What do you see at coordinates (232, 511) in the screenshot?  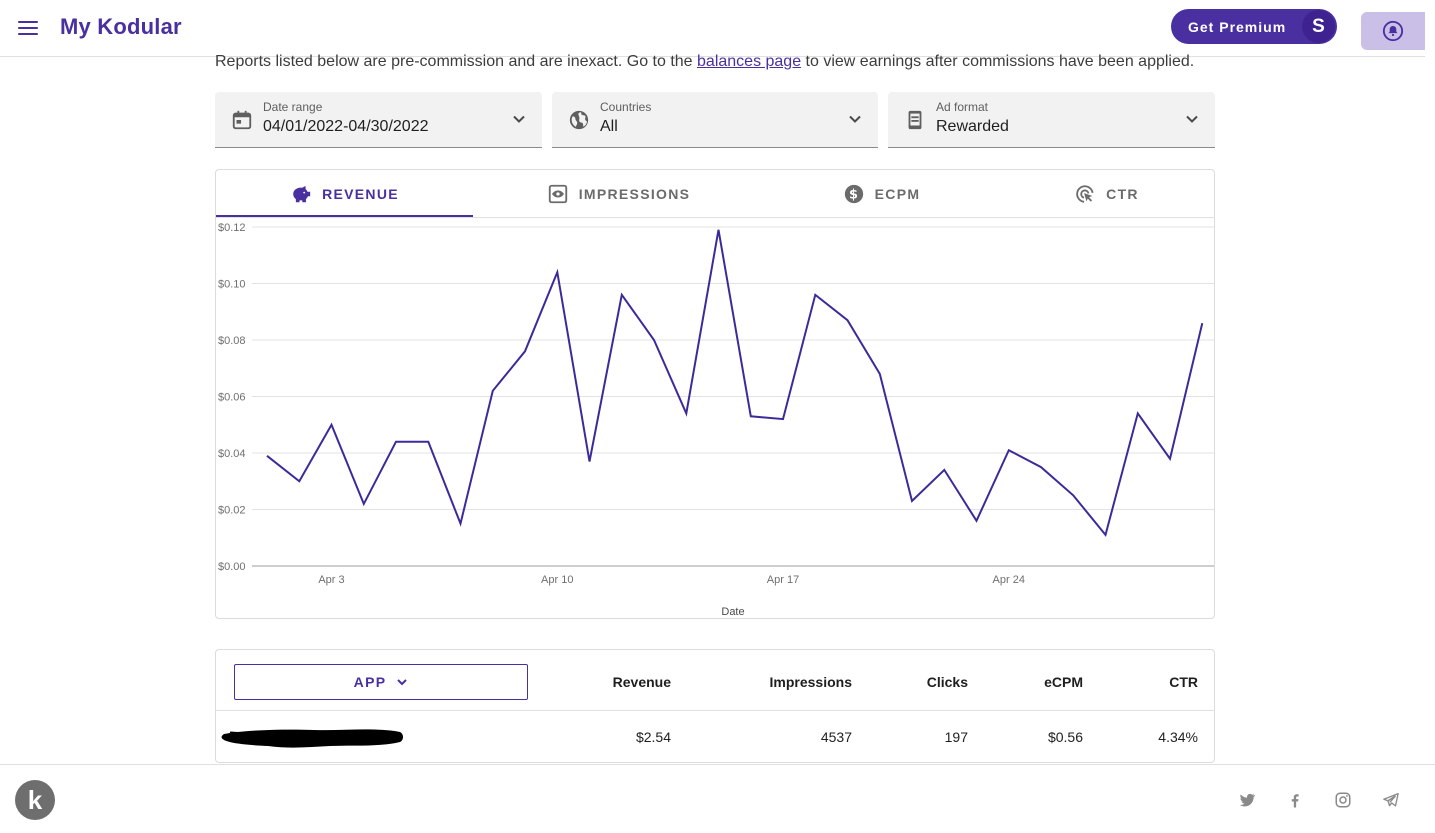 I see `y-tick-label: $0.02` at bounding box center [232, 511].